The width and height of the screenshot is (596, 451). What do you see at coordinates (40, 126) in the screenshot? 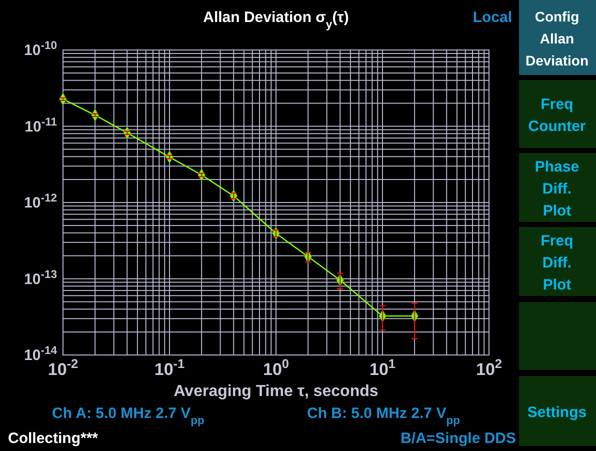
I see `y-tick-label: 10$^{-11}$` at bounding box center [40, 126].